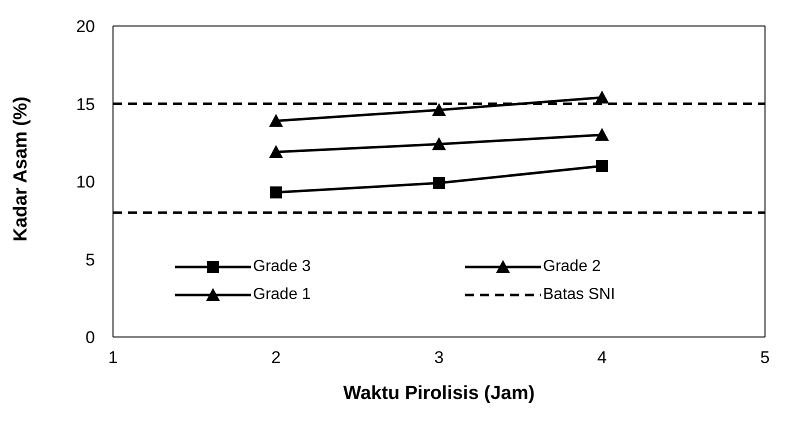 Image resolution: width=792 pixels, height=421 pixels. I want to click on legend-label: Grade 2, so click(572, 267).